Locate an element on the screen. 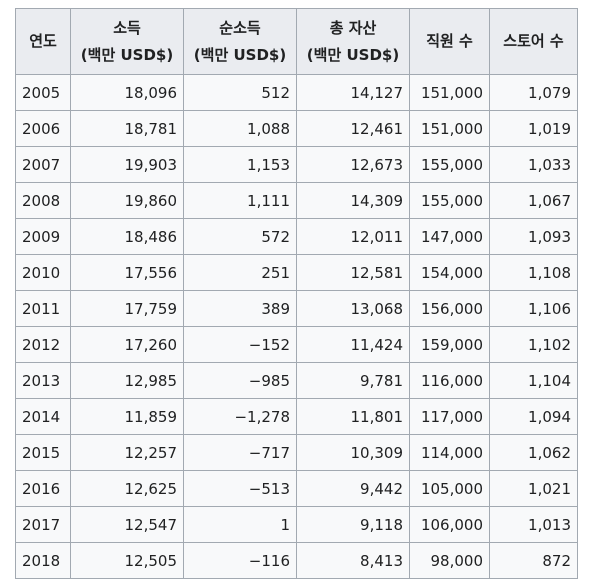 The width and height of the screenshot is (590, 585). cell-net-income: −717 is located at coordinates (240, 452).